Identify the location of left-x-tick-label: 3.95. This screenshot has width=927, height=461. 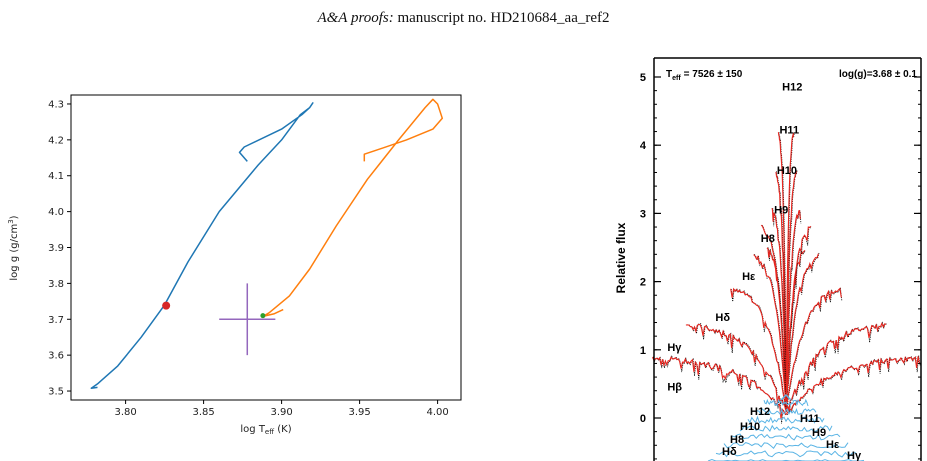
(359, 412).